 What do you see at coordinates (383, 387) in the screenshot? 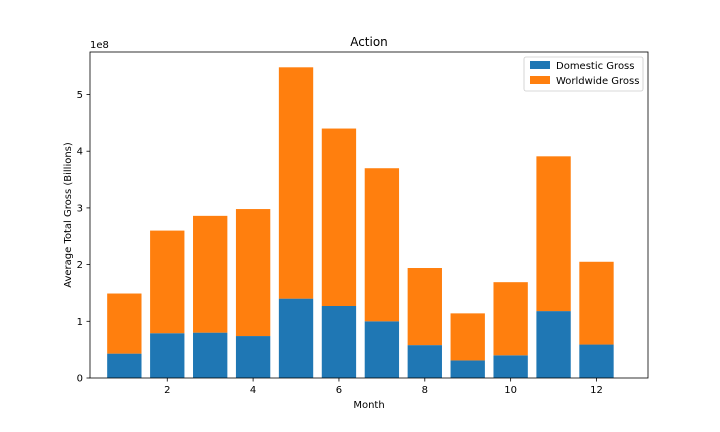
I see `x-axis: 2 4 6 8 10 12` at bounding box center [383, 387].